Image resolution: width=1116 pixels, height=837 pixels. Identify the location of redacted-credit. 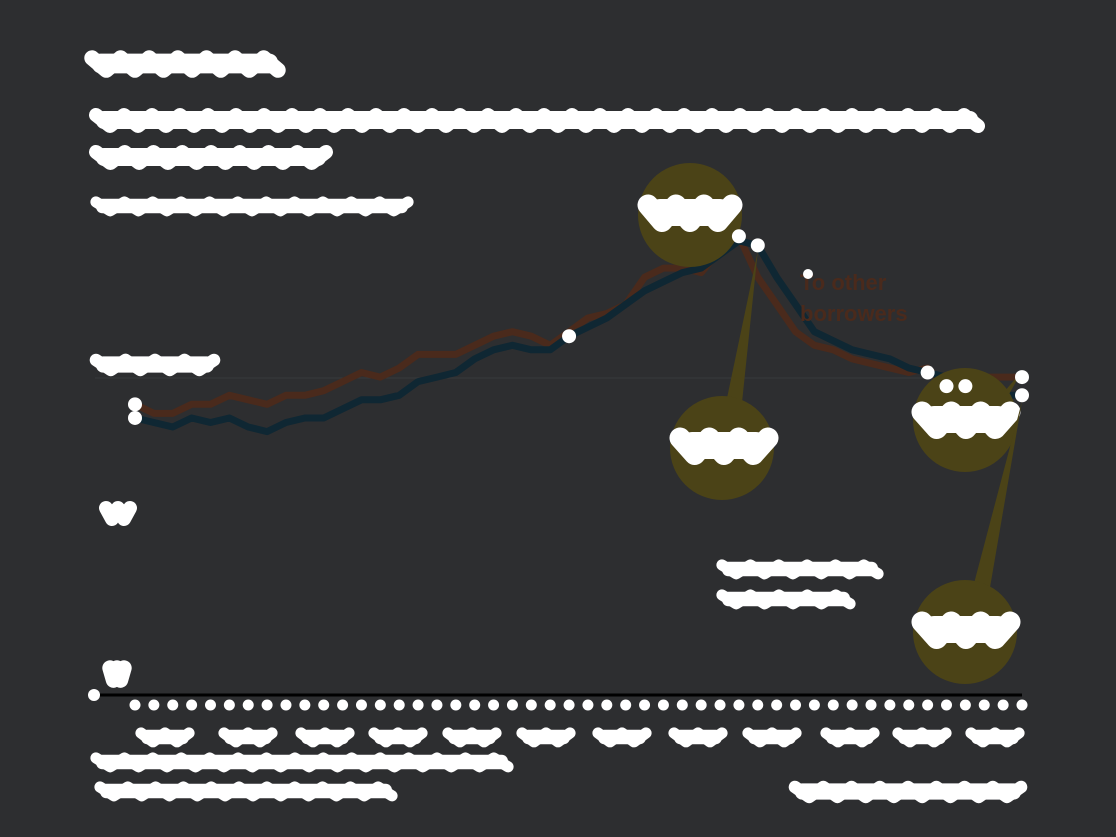
(908, 792).